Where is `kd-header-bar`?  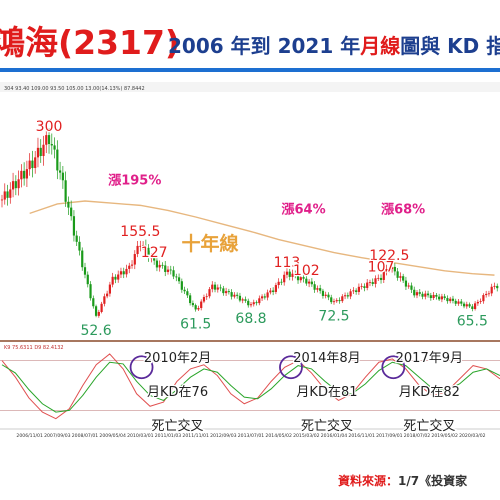 kd-header-bar is located at coordinates (250, 346).